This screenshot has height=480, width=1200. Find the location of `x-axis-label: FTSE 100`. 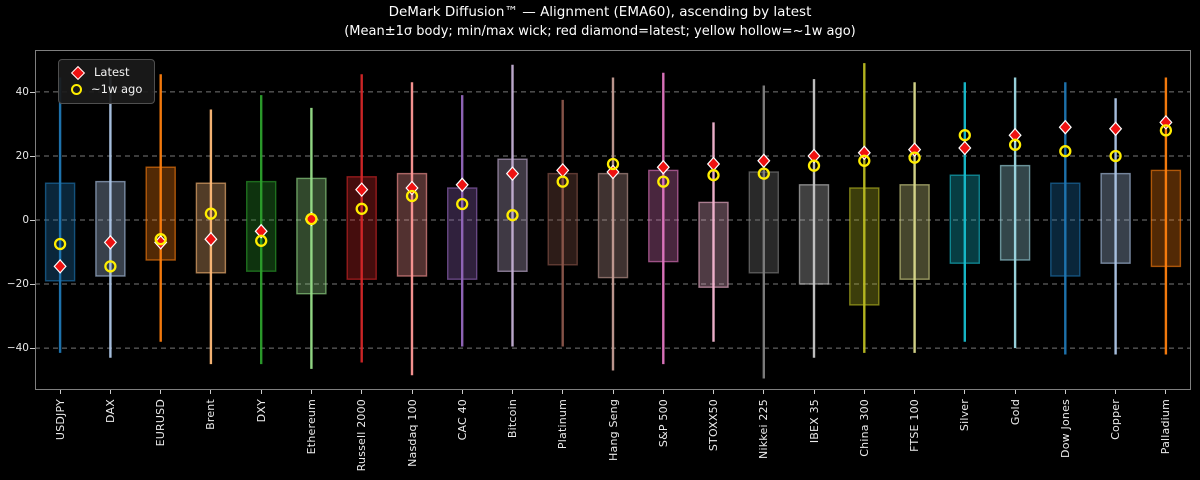

x-axis-label: FTSE 100 is located at coordinates (915, 425).